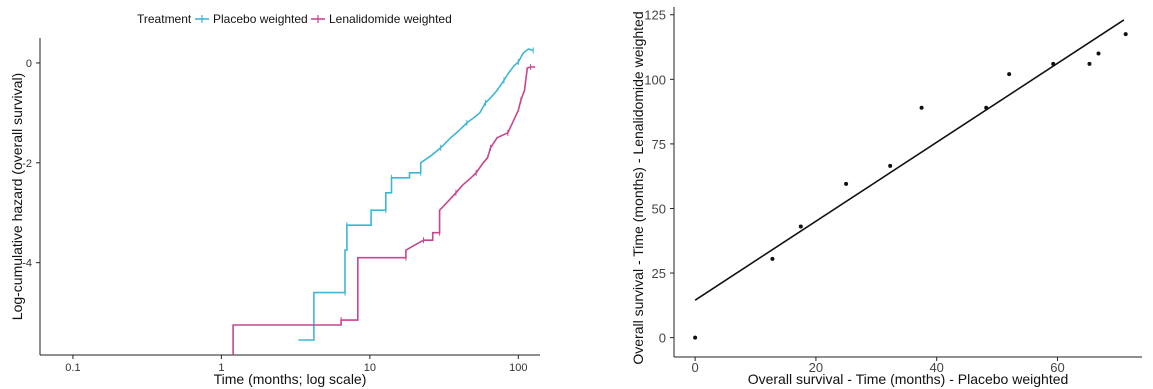 This screenshot has height=389, width=1153. What do you see at coordinates (29, 64) in the screenshot?
I see `left-y-tick-label: 0` at bounding box center [29, 64].